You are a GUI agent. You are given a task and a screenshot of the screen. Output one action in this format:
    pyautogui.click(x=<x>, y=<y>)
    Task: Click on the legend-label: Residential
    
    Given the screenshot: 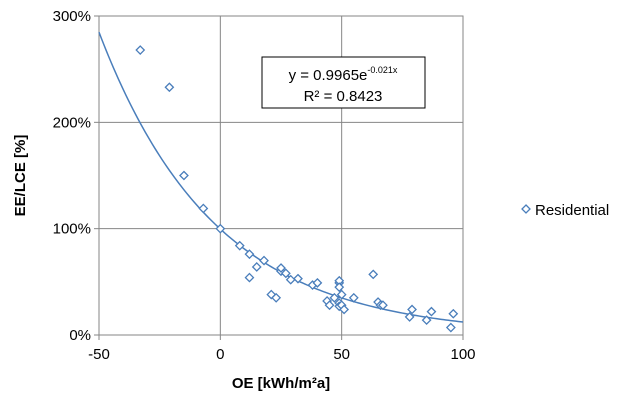 What is the action you would take?
    pyautogui.click(x=572, y=210)
    